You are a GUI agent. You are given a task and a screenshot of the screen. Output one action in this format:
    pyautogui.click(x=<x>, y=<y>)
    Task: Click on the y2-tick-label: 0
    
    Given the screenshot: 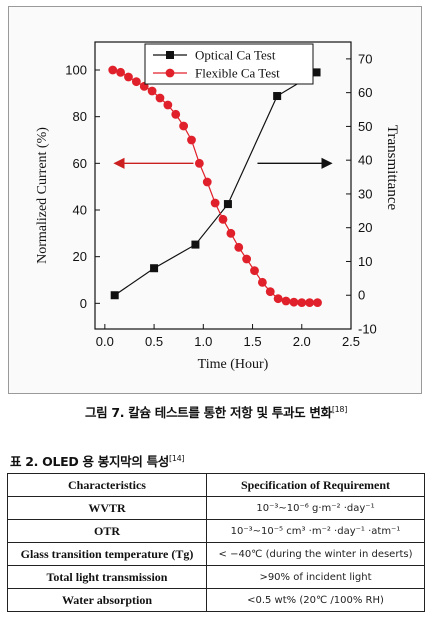 What is the action you would take?
    pyautogui.click(x=361, y=295)
    